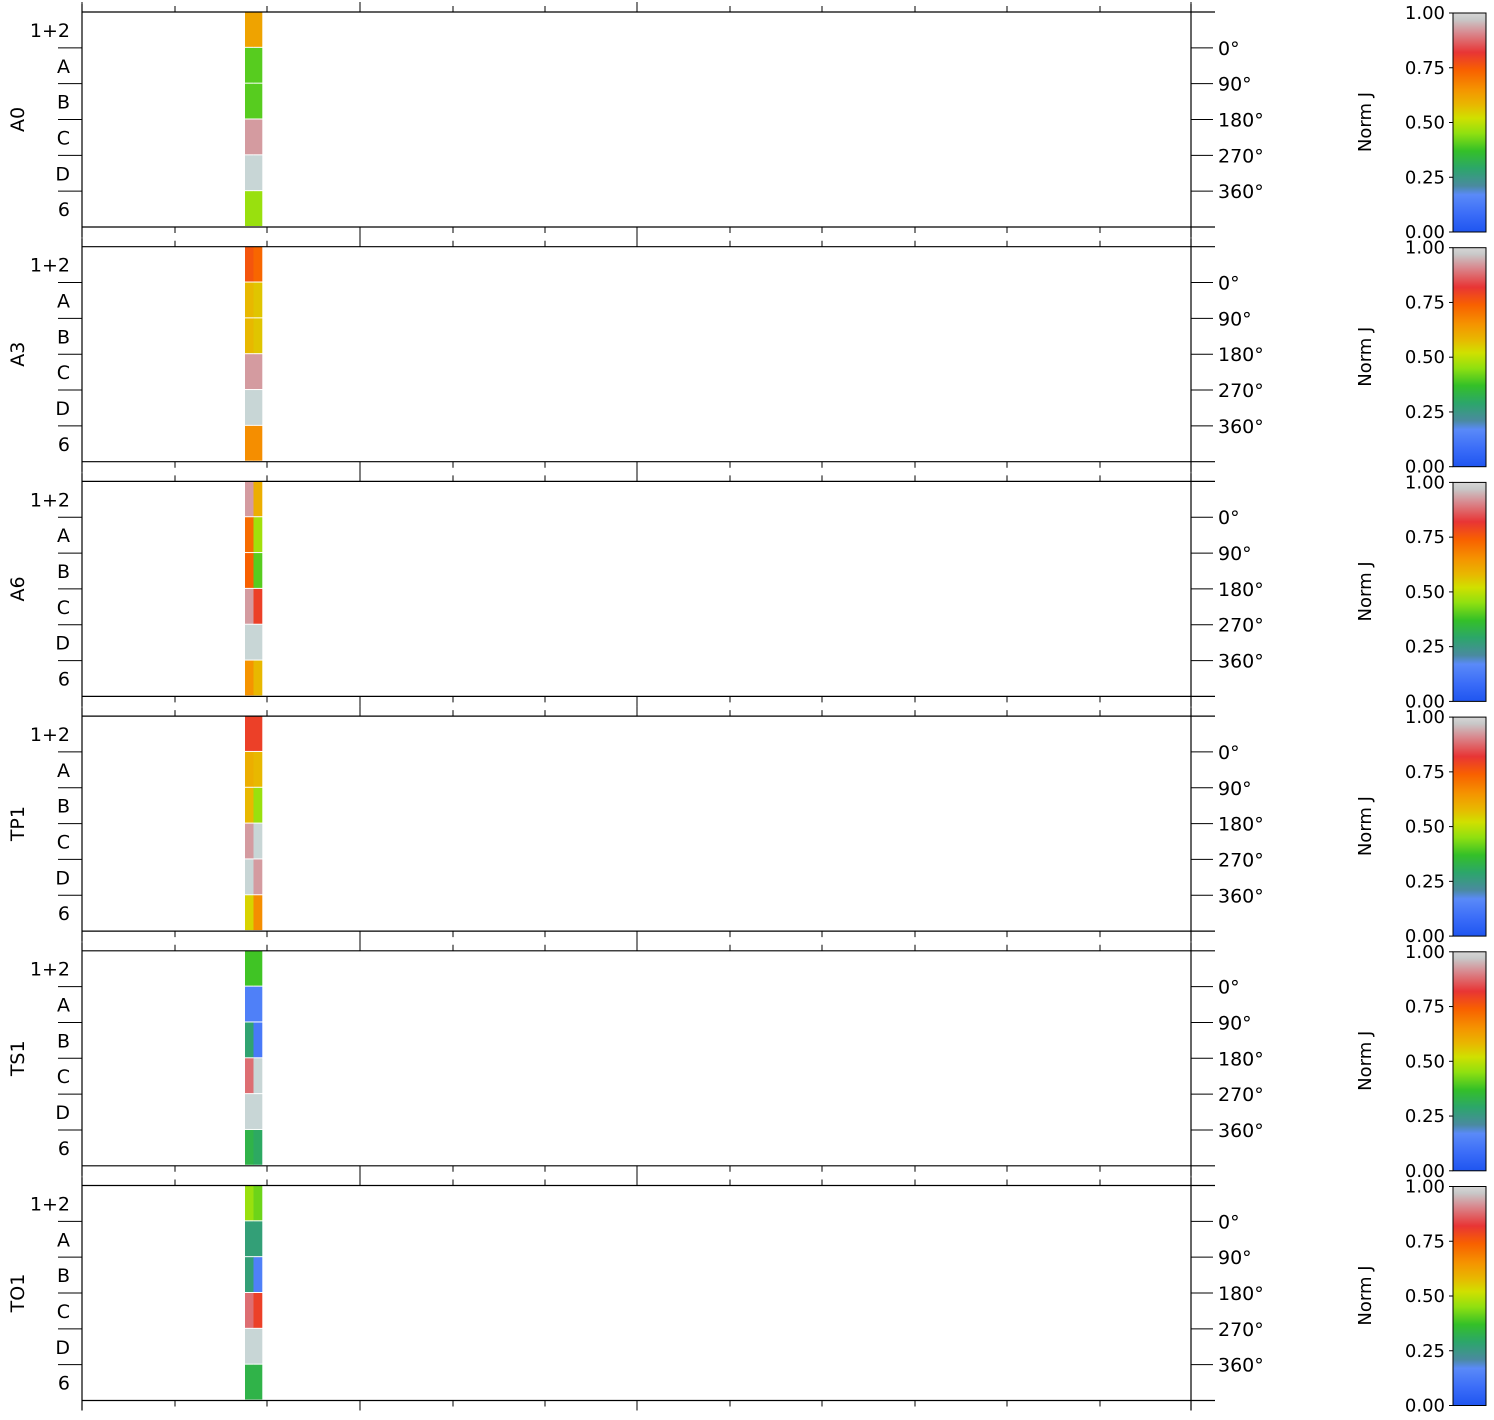  Describe the element at coordinates (249, 101) in the screenshot. I see `heatmap-cell-a0-r2-c0` at that location.